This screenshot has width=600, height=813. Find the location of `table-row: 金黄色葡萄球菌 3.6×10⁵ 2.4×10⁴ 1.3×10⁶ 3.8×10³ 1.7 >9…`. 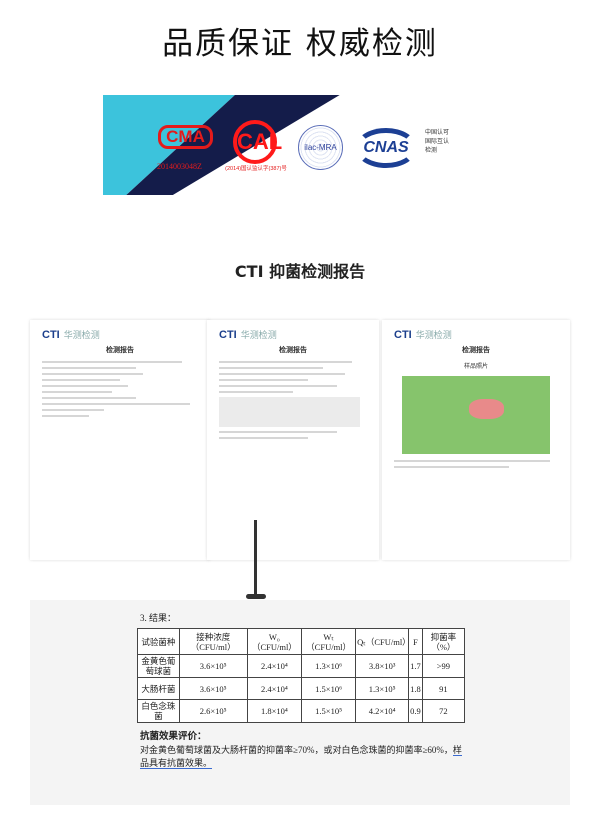

table-row: 金黄色葡萄球菌 3.6×10⁵ 2.4×10⁴ 1.3×10⁶ 3.8×10³ 1.7 >9… is located at coordinates (301, 666).